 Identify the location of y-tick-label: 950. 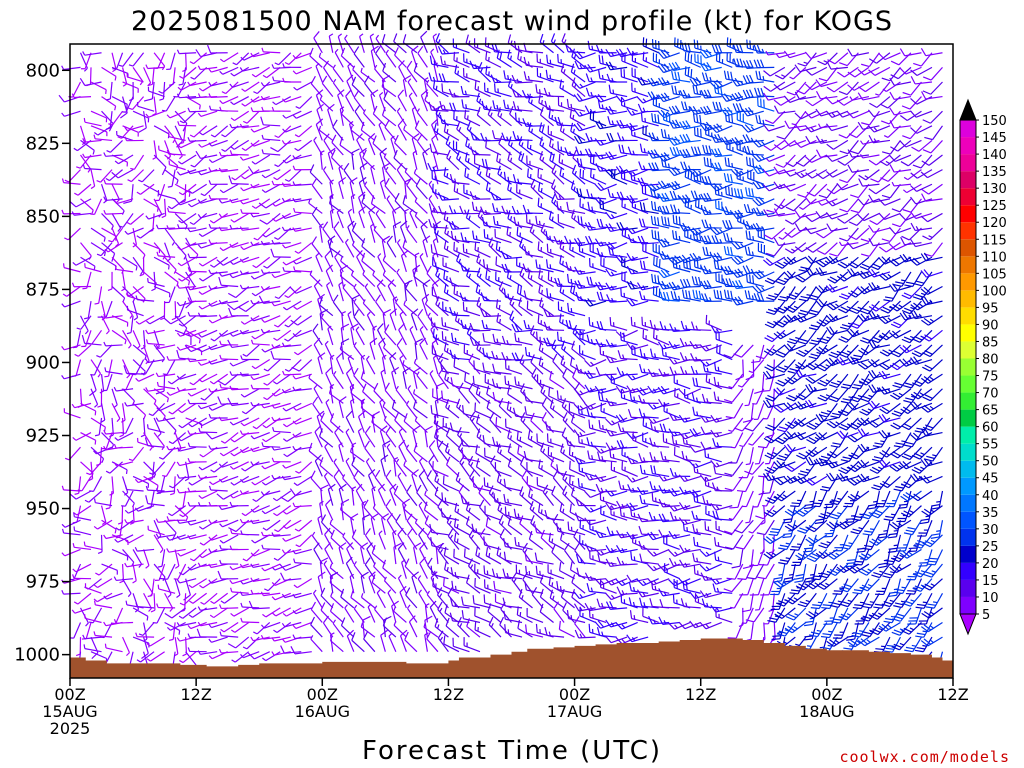
(43, 509).